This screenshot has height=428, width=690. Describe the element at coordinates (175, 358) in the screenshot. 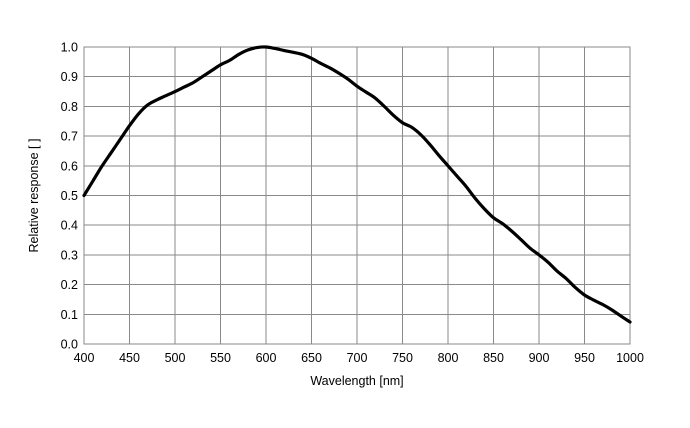

I see `x-tick-label: 500` at that location.